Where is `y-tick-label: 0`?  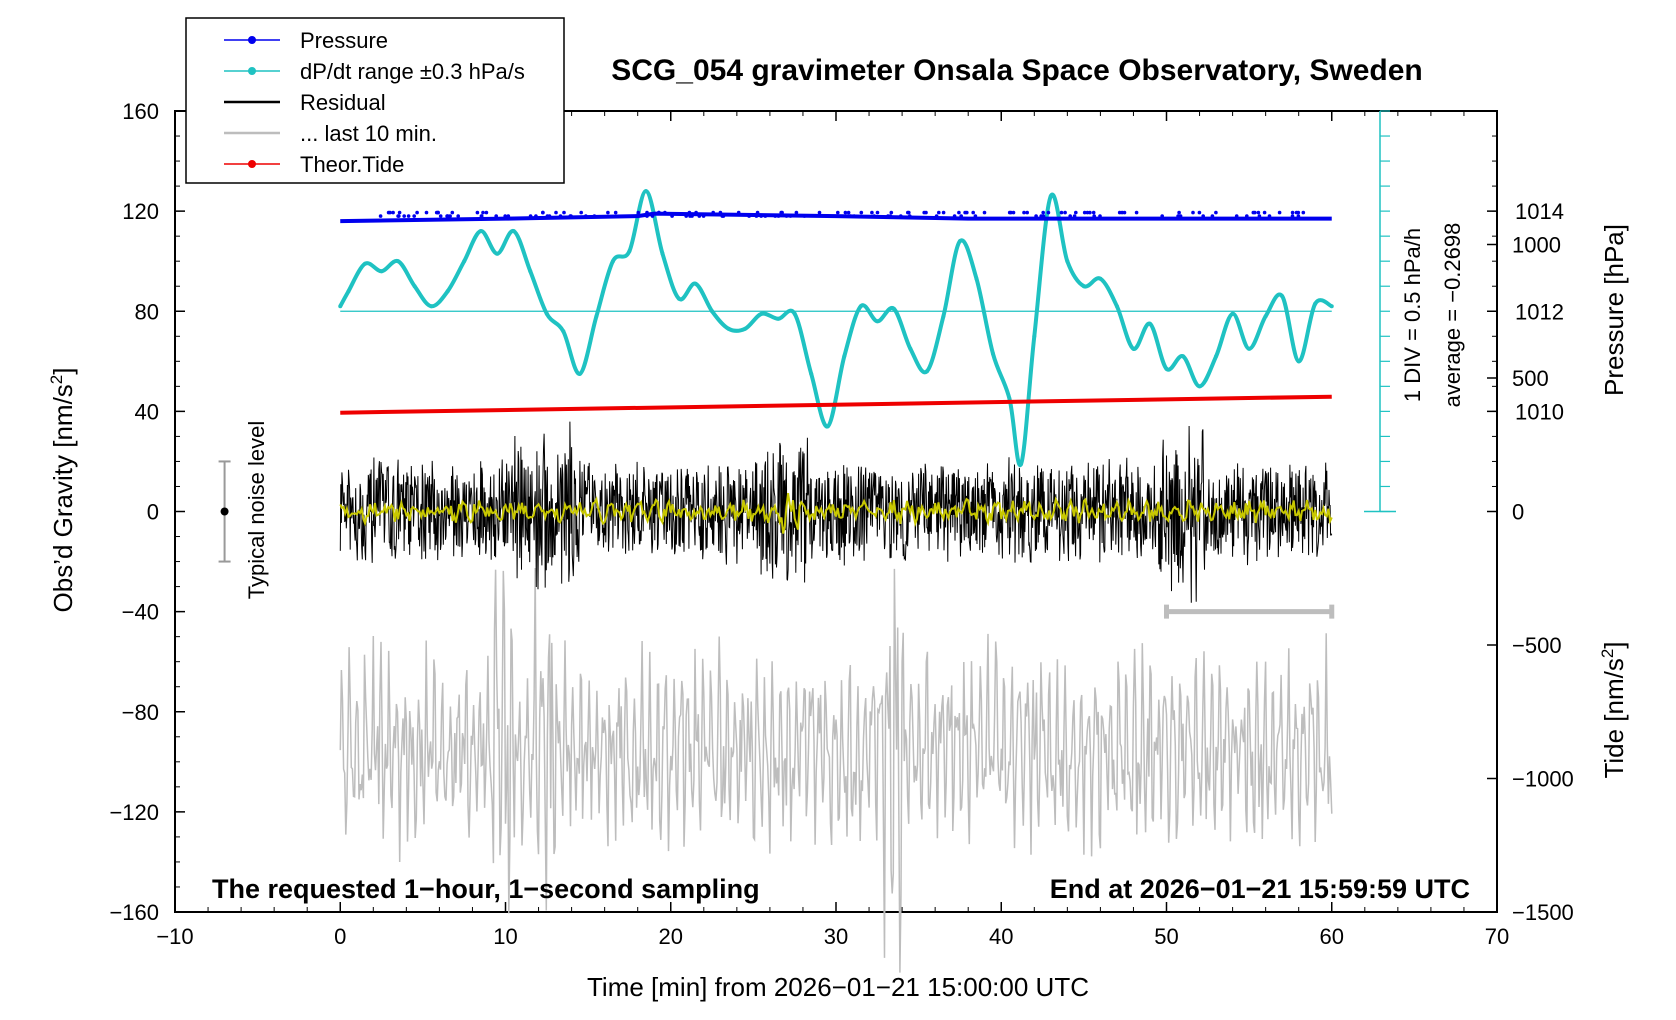
y-tick-label: 0 is located at coordinates (153, 512).